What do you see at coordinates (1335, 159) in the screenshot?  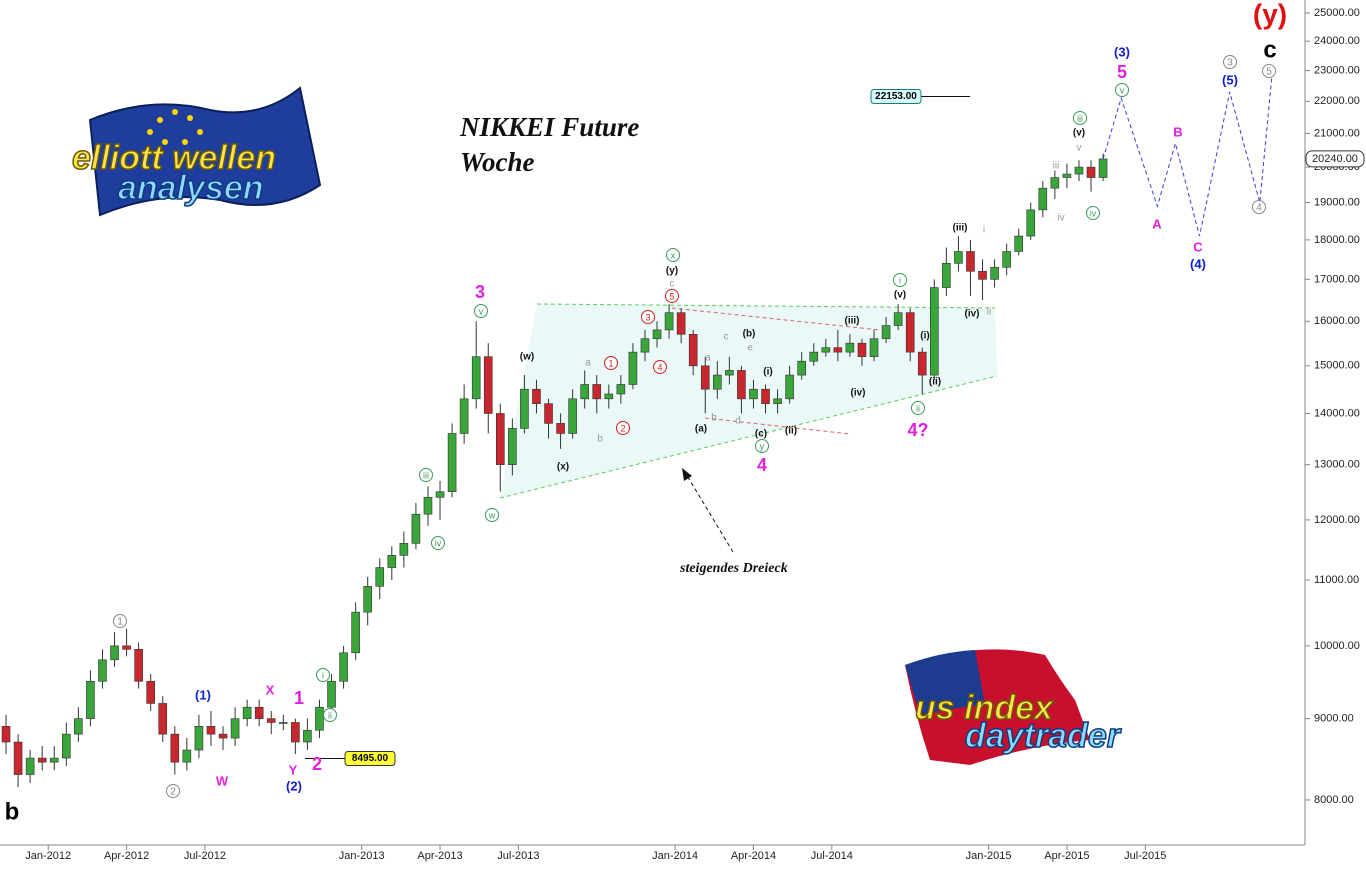 I see `last-price-label: 20240.00` at bounding box center [1335, 159].